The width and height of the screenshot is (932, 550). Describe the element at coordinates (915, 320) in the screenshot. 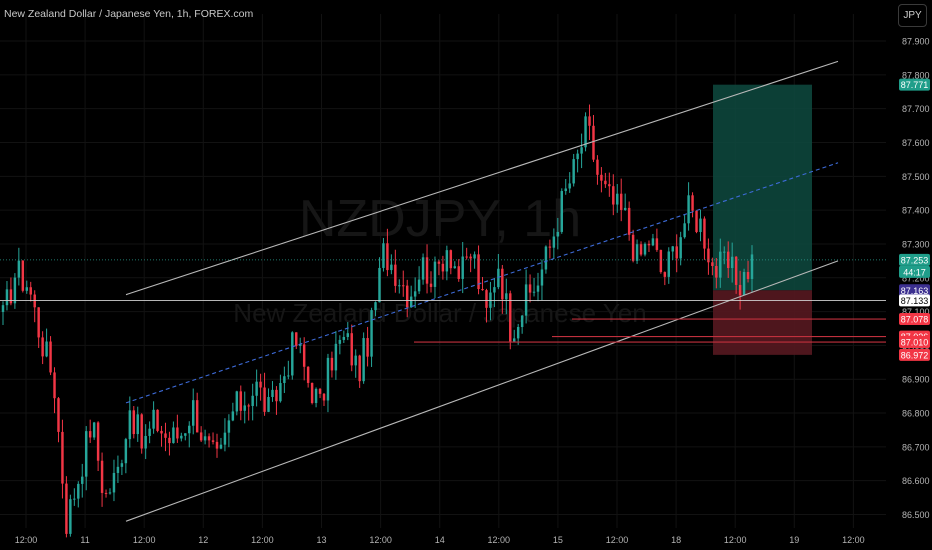

I see `price-label-text: 87.078` at that location.